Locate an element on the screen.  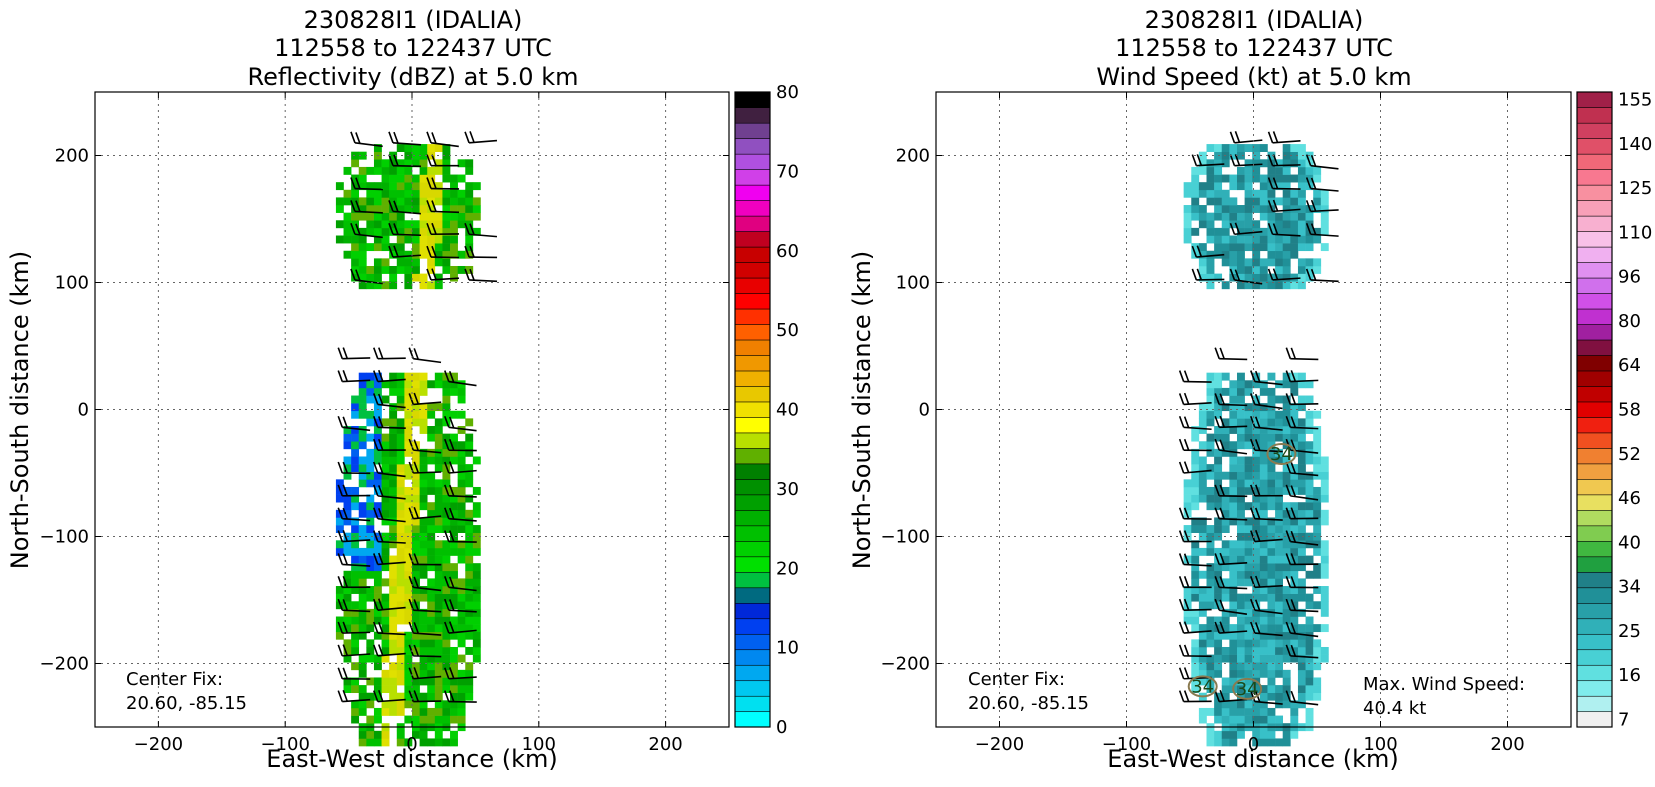
left-title-line-2: 112558 to 122437 UTC is located at coordinates (413, 48).